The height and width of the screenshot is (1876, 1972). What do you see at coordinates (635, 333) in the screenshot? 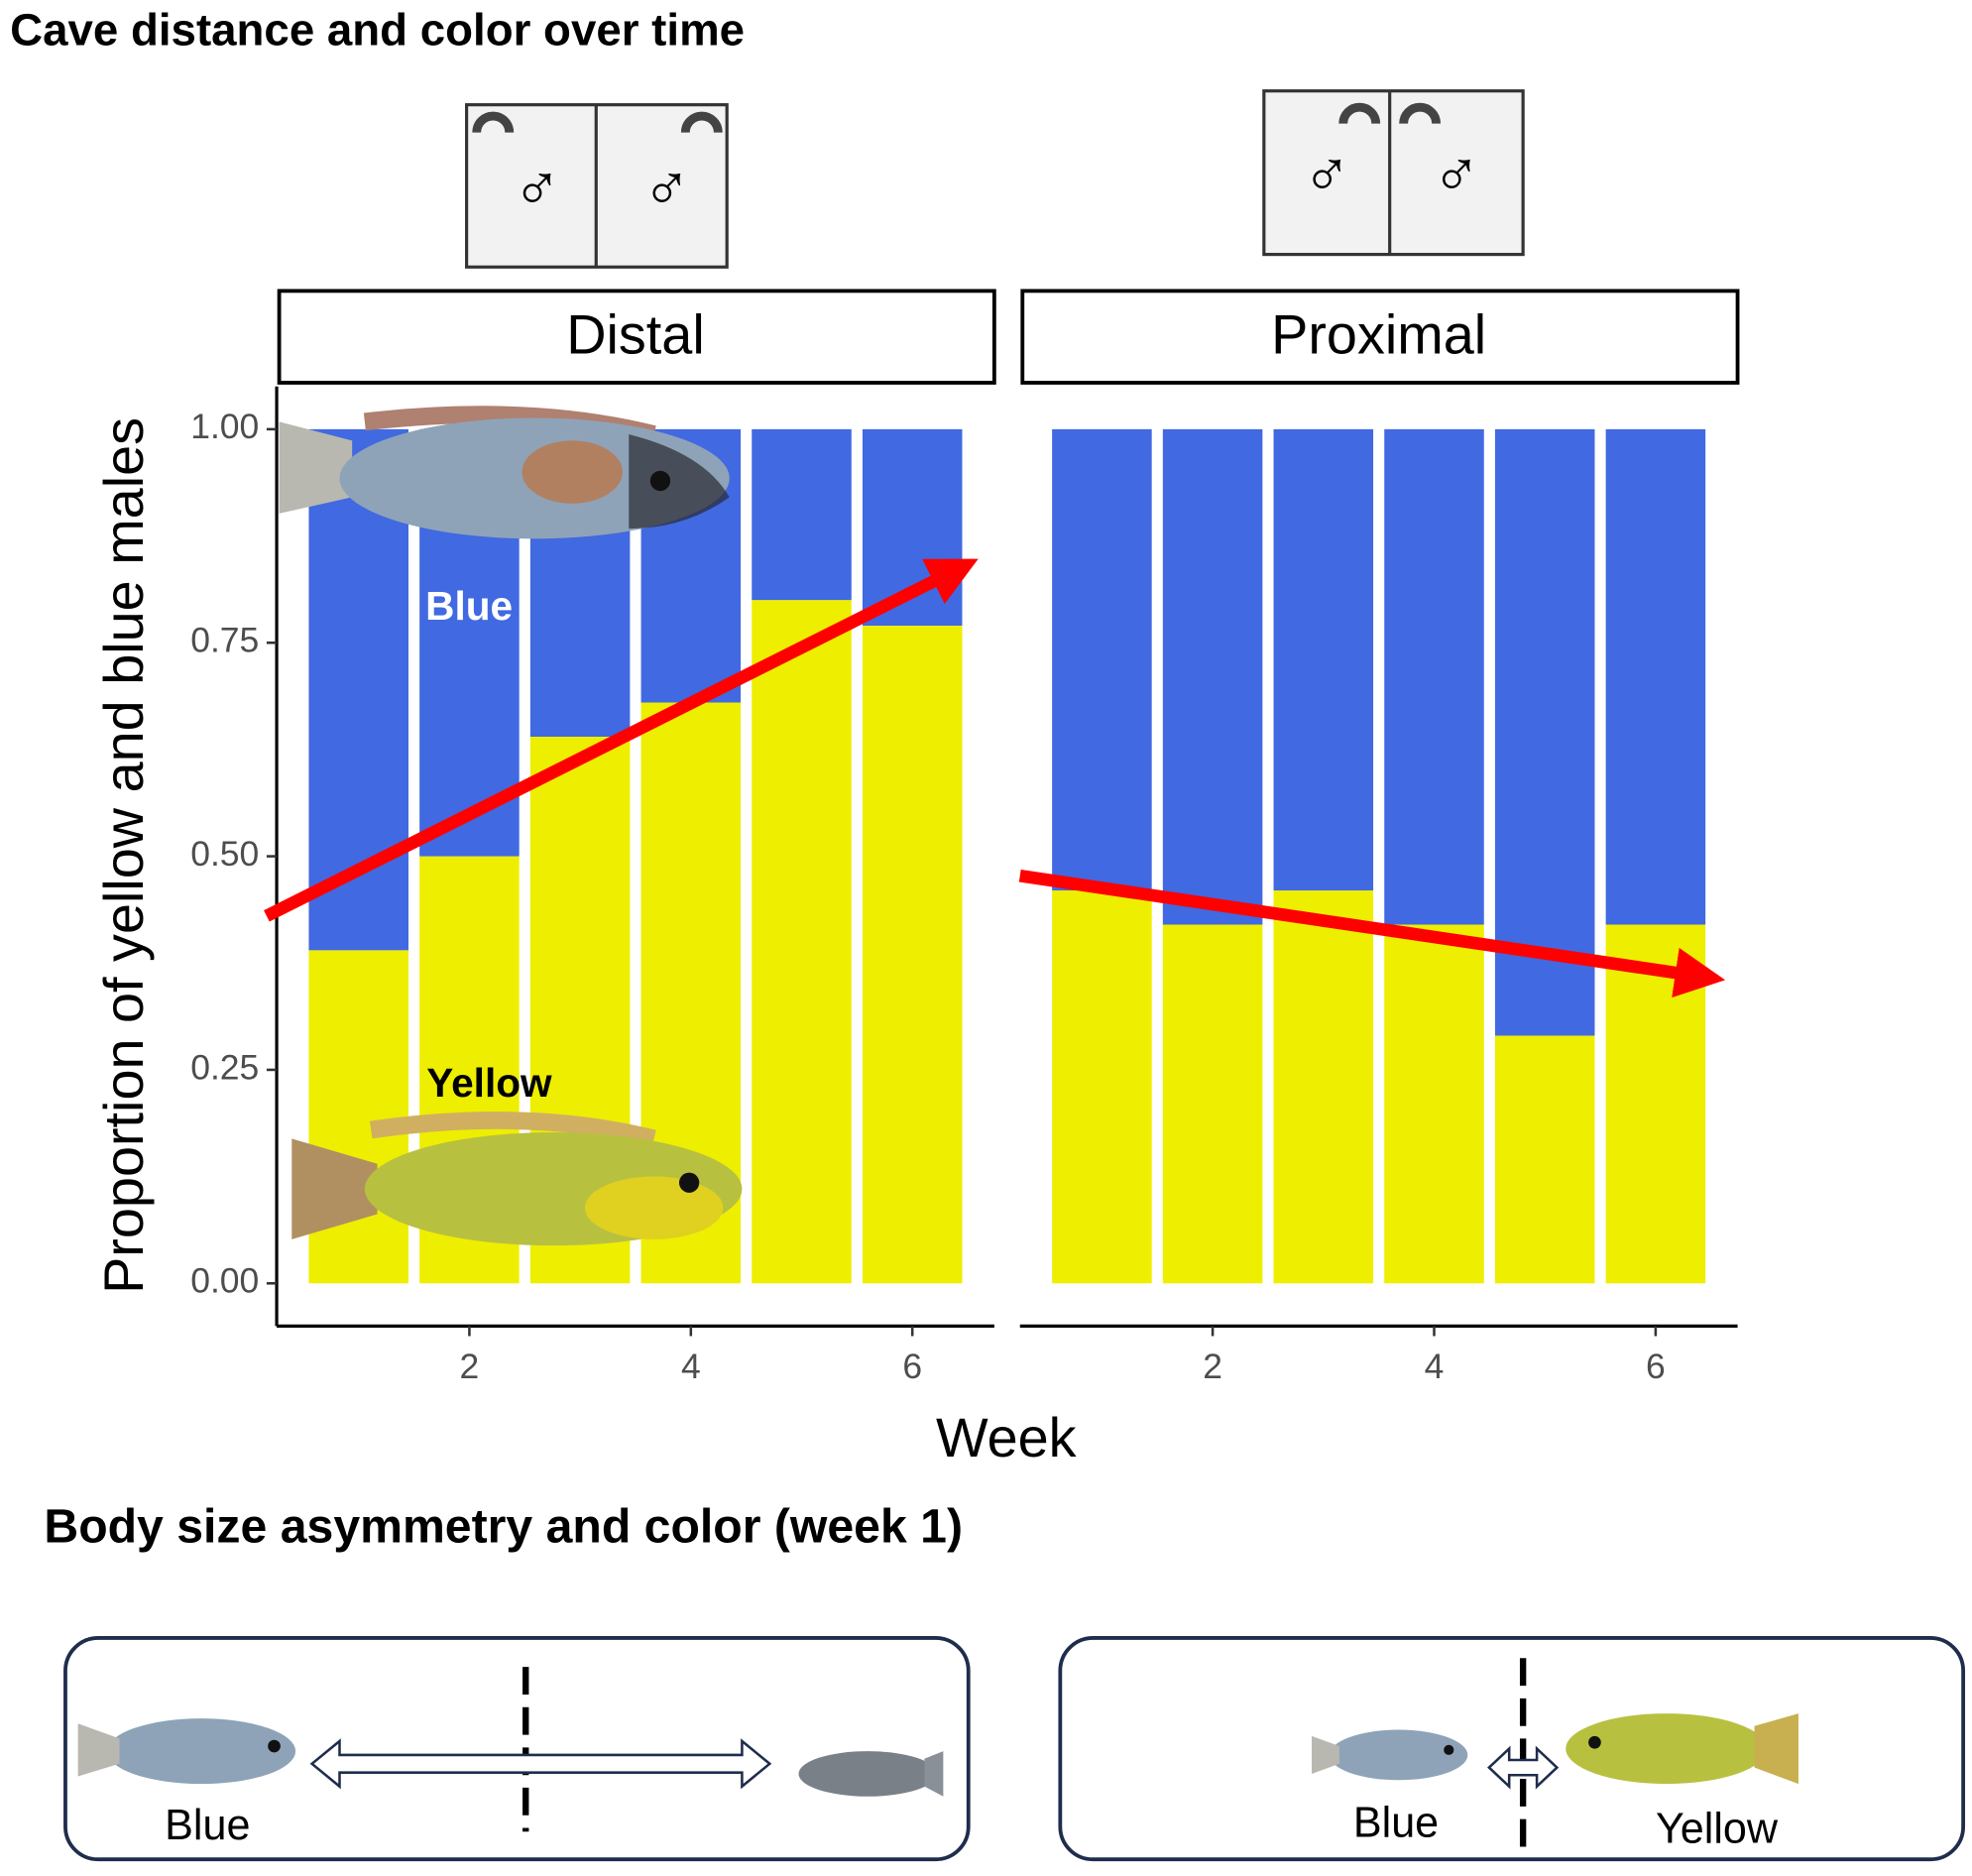
I see `facet-label: Distal` at bounding box center [635, 333].